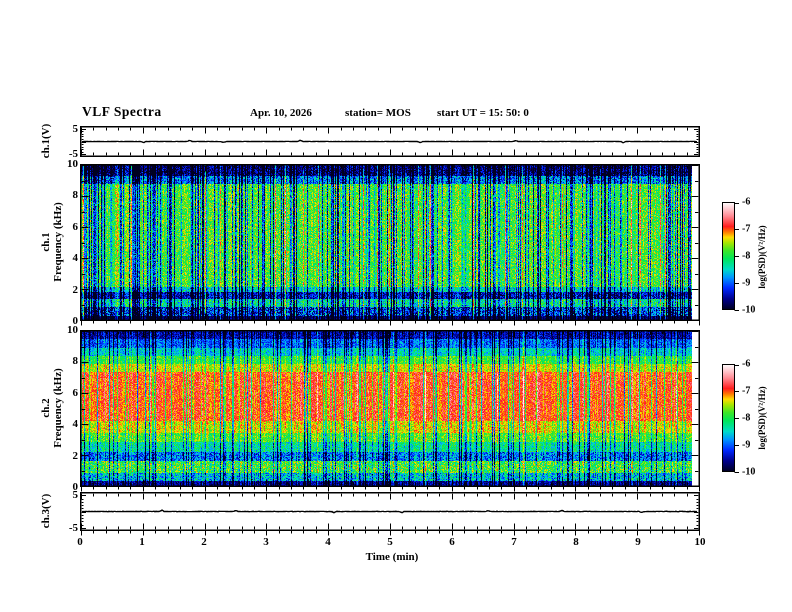 This screenshot has height=612, width=792. What do you see at coordinates (638, 542) in the screenshot?
I see `time-axis-tick: 9` at bounding box center [638, 542].